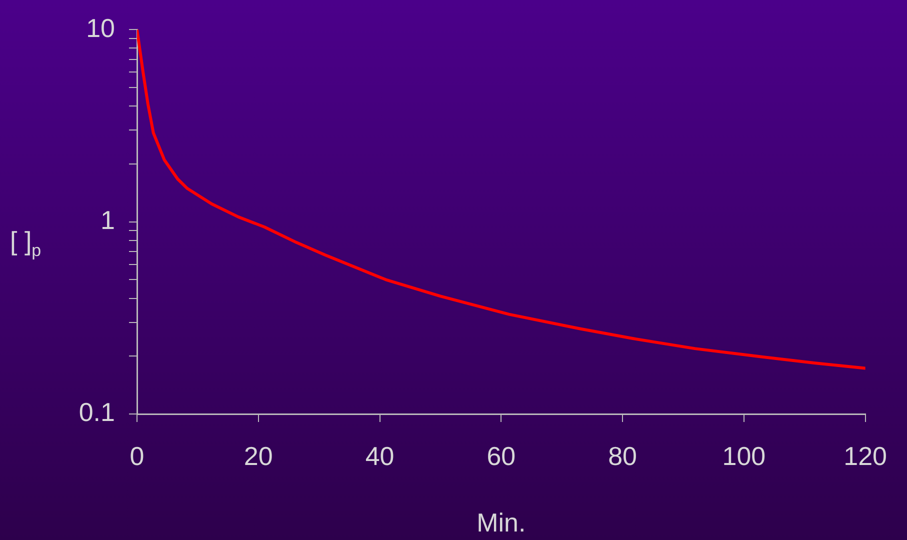 The height and width of the screenshot is (540, 907). Describe the element at coordinates (26, 244) in the screenshot. I see `y-axis-title: [ ]$_{p}$` at that location.